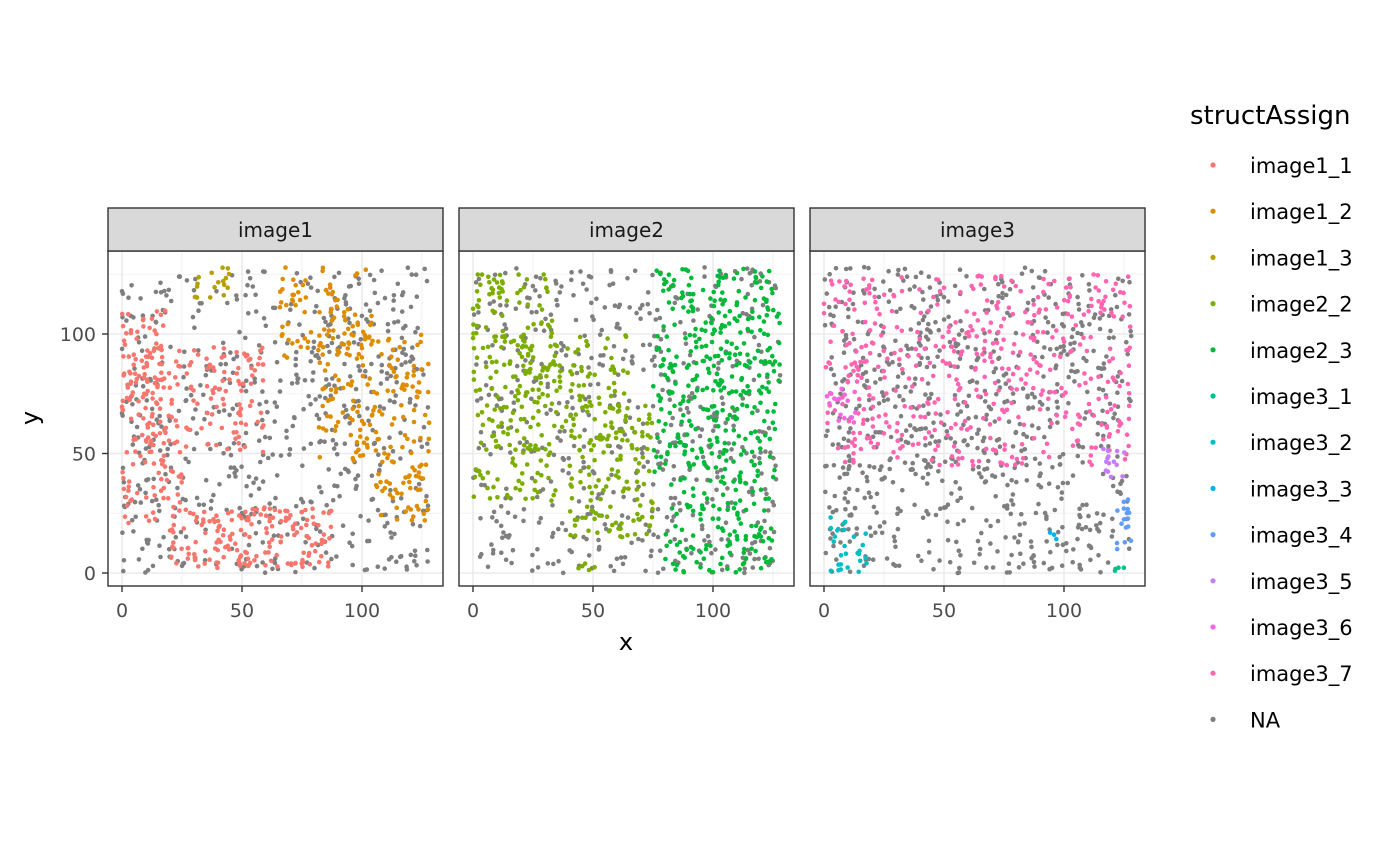 The height and width of the screenshot is (865, 1400). Describe the element at coordinates (1301, 628) in the screenshot. I see `legend-label: image3_6` at that location.